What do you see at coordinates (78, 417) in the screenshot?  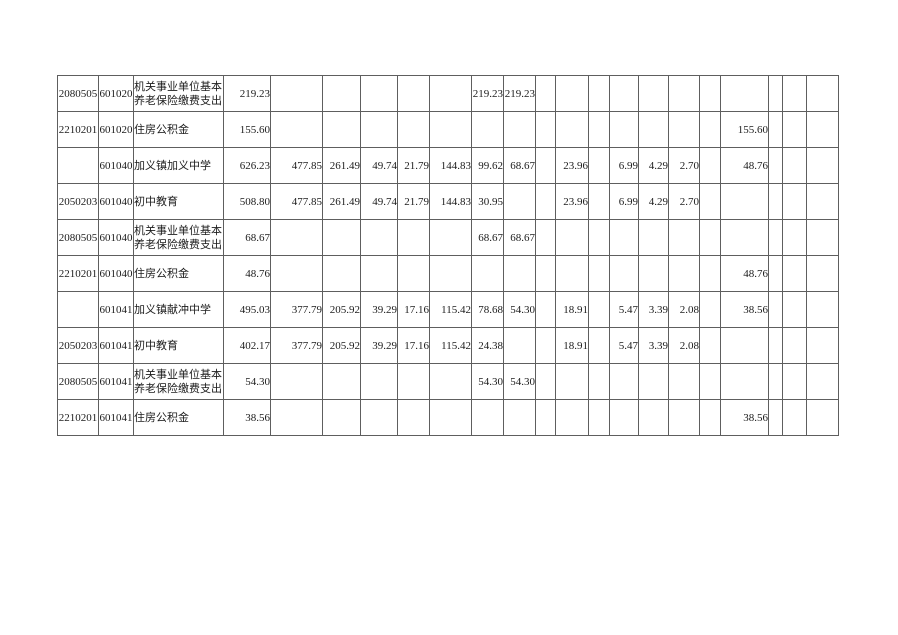 I see `table-cell-program-code: 2210201` at bounding box center [78, 417].